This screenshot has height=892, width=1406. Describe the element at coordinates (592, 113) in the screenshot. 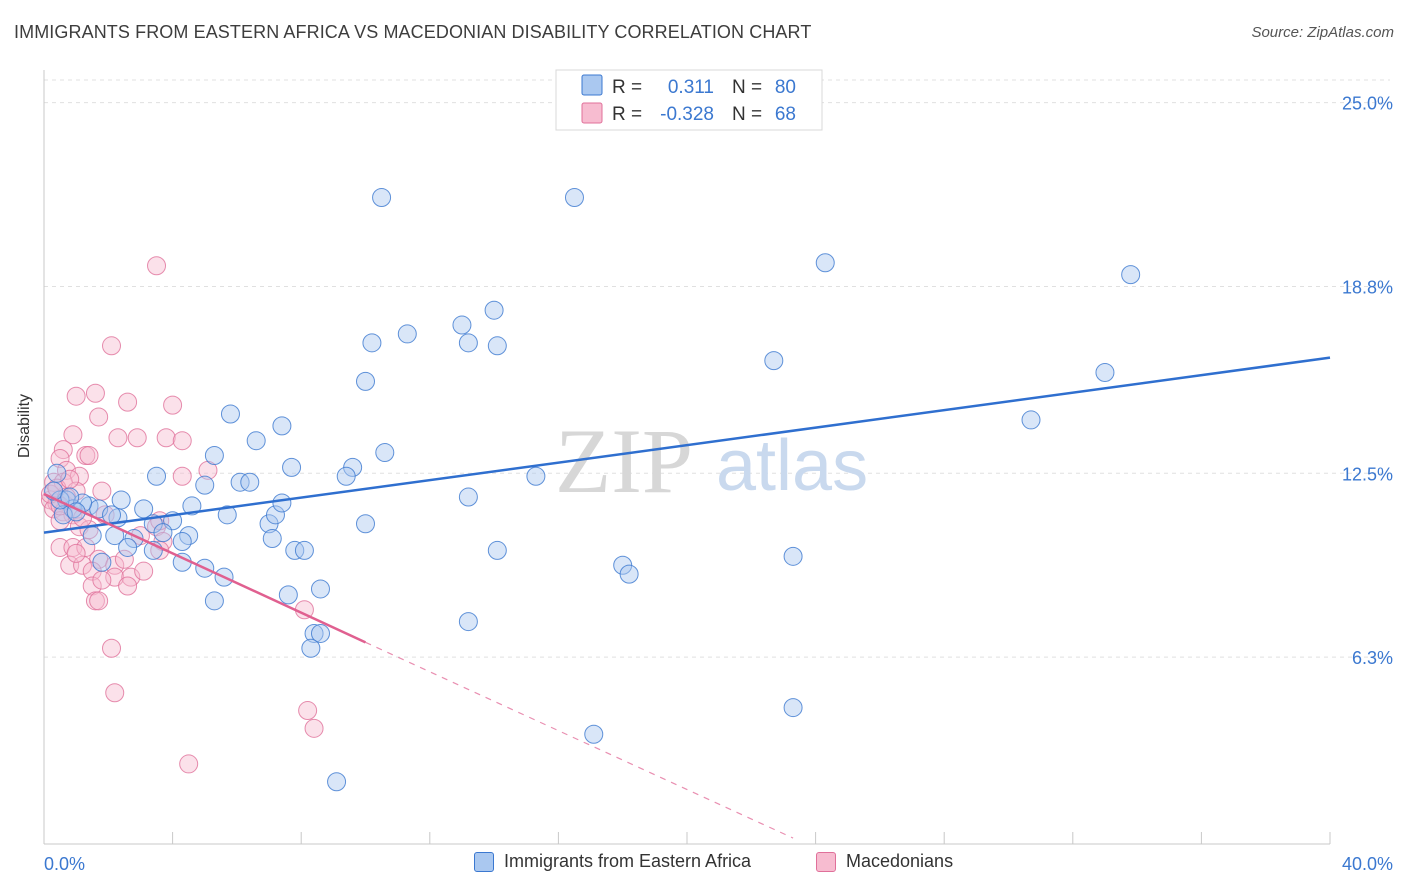

I see `legend-swatch-pink` at that location.